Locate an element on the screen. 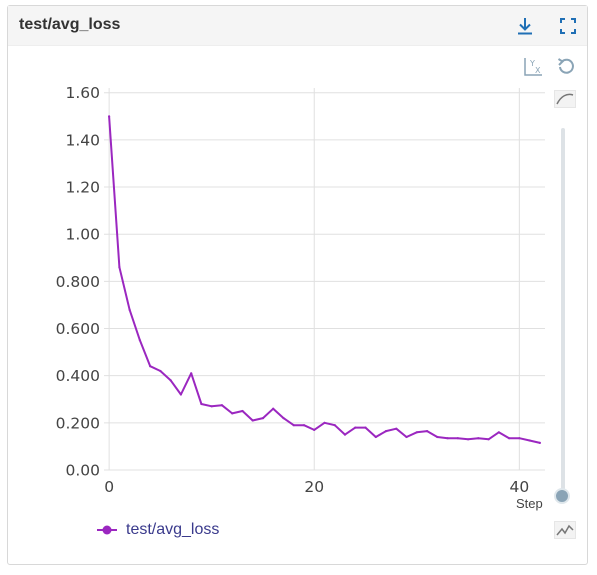  y-tick-label: 1.60 is located at coordinates (82, 93).